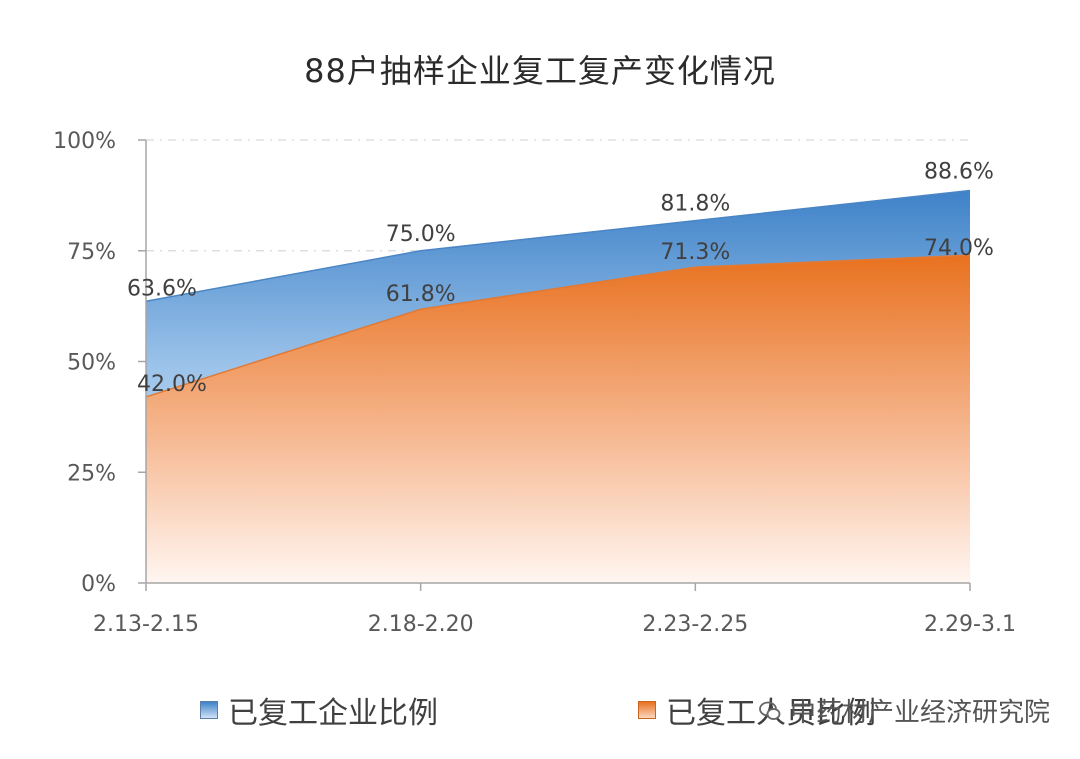  Describe the element at coordinates (558, 245) in the screenshot. I see `line-series-company` at that location.